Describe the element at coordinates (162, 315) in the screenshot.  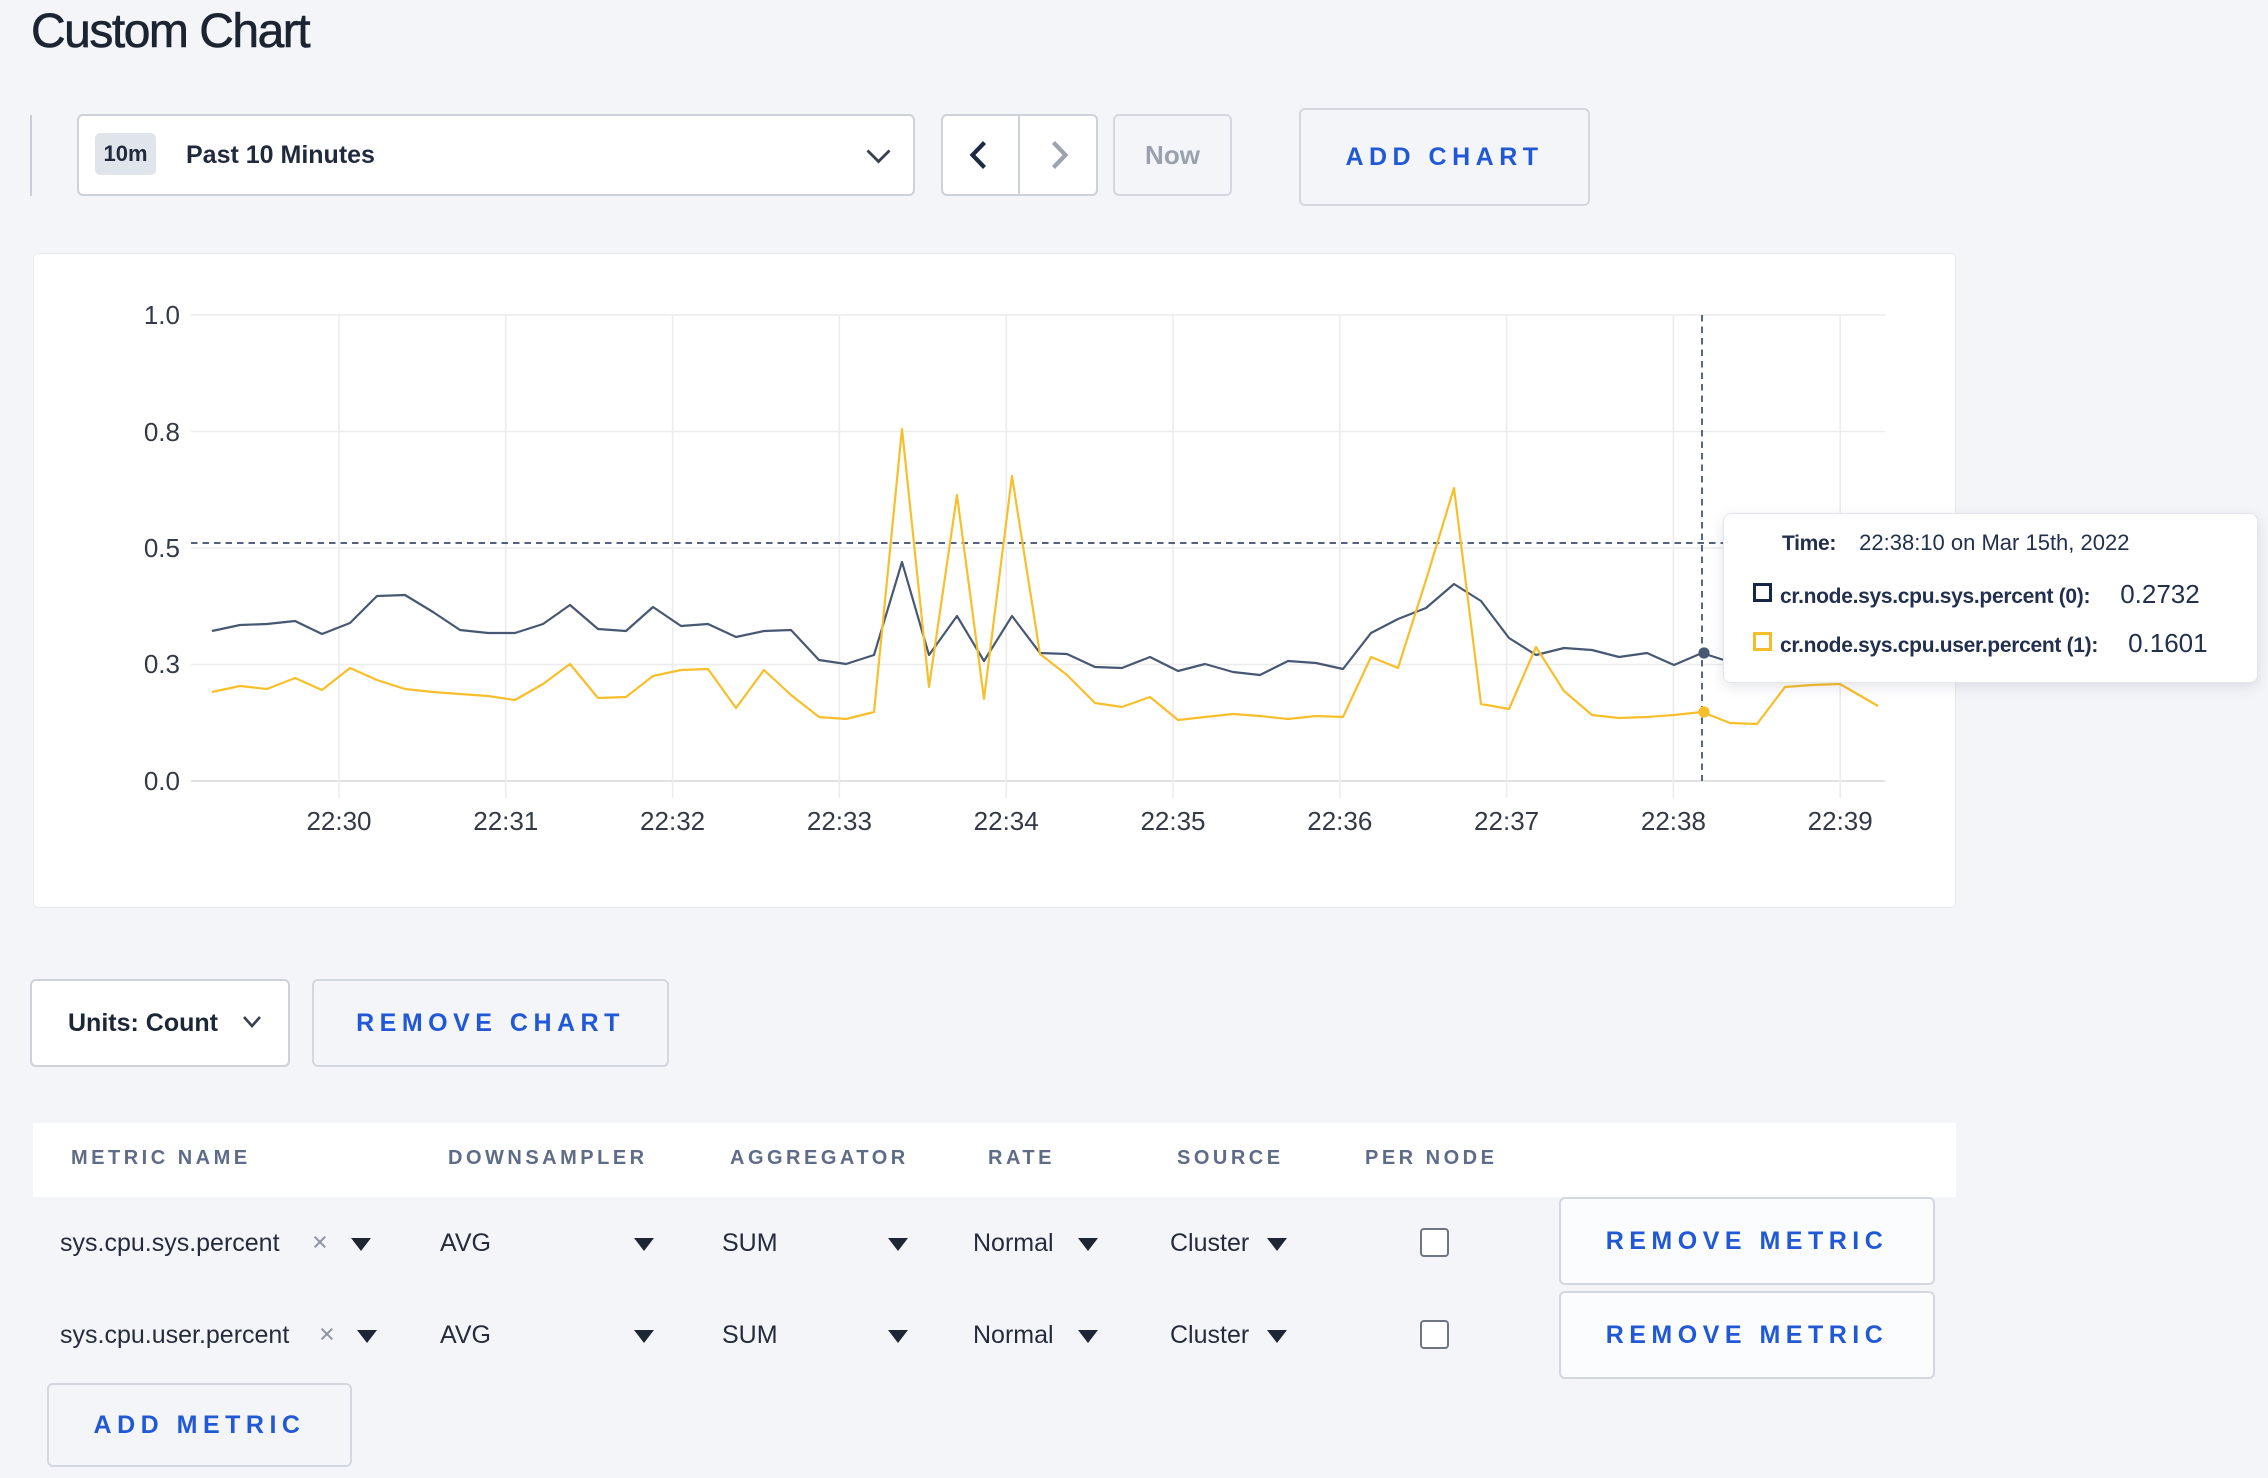
I see `svg-text: 1.0` at that location.